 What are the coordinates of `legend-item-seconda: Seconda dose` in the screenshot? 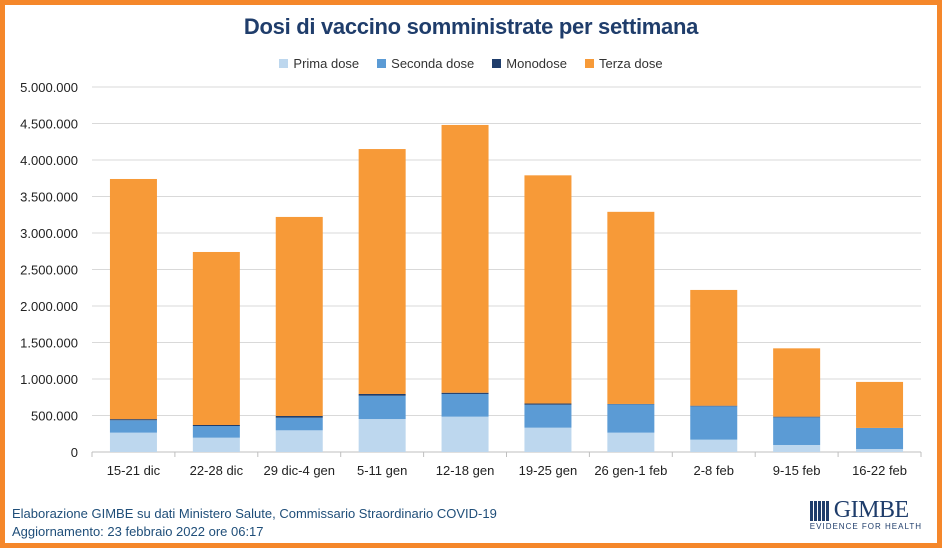 It's located at (425, 63).